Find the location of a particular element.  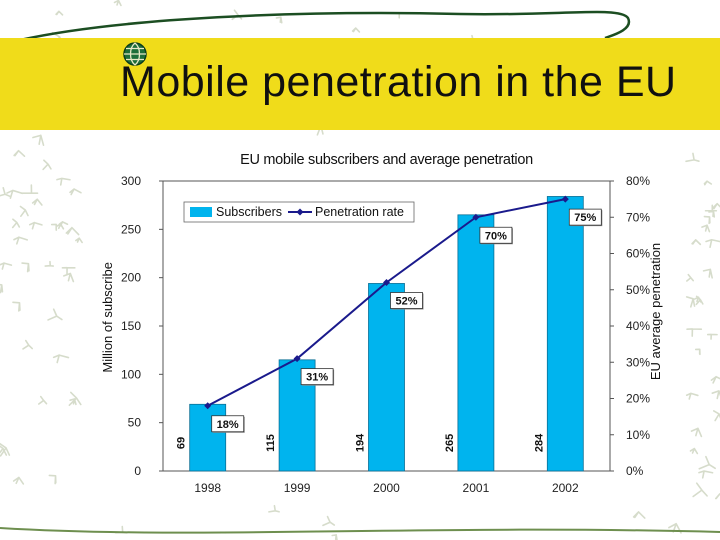

bar-value-label: 284 is located at coordinates (539, 442).